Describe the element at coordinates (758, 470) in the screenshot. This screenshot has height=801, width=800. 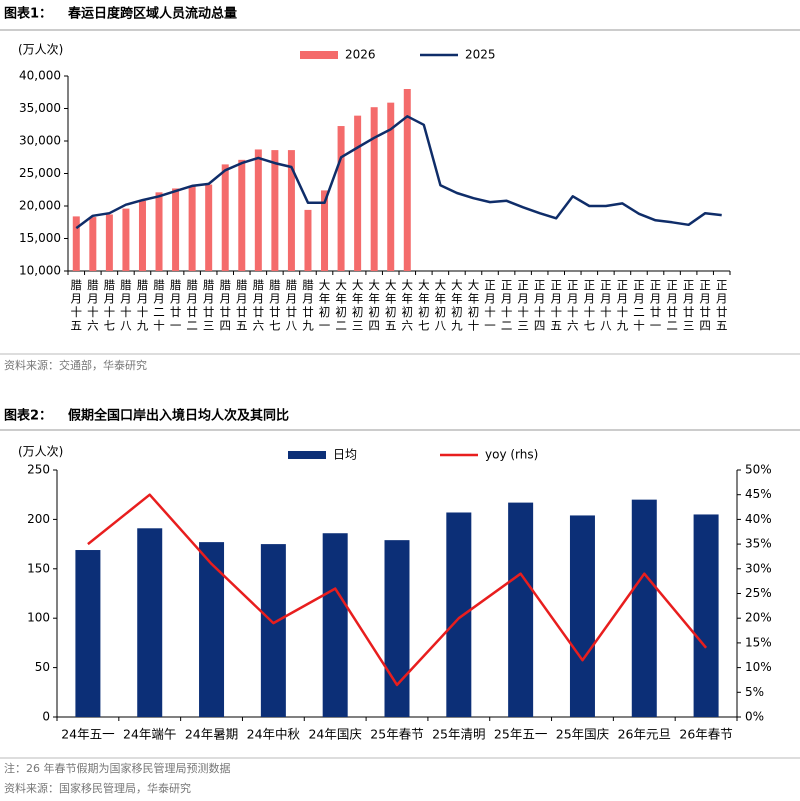
I see `y2-tick-label: 50%` at that location.